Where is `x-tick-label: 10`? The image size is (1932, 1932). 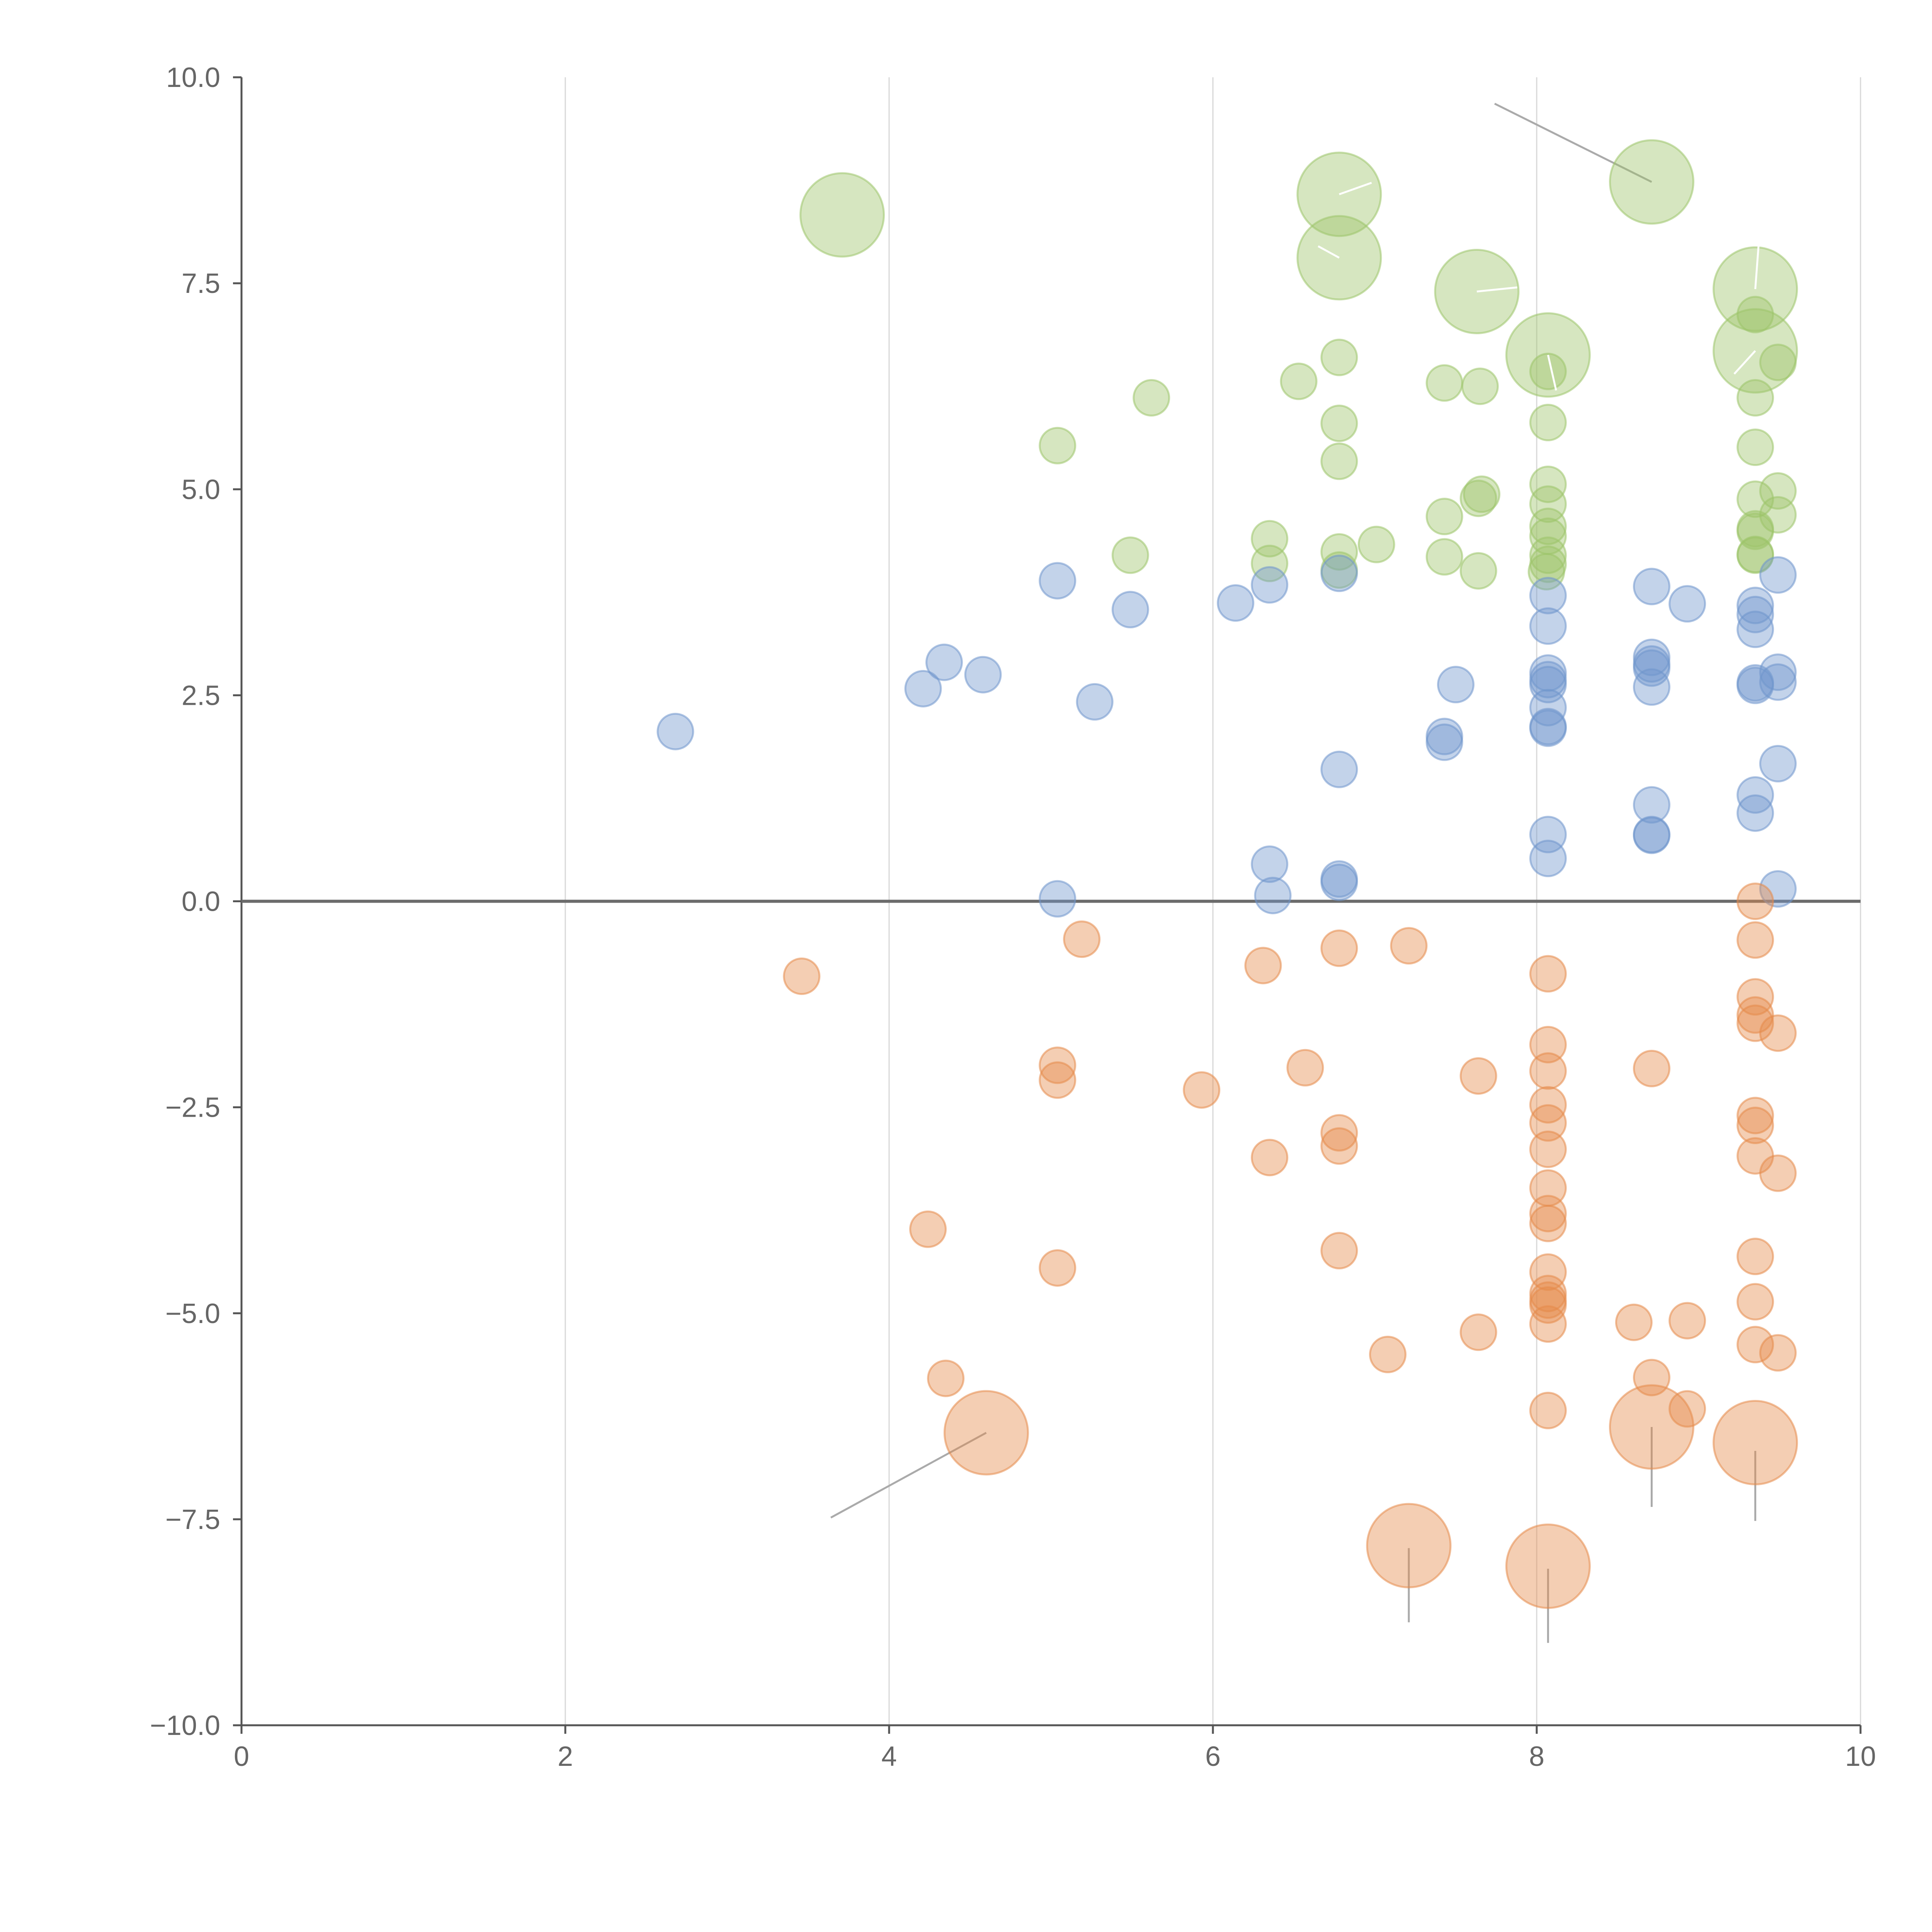 x-tick-label: 10 is located at coordinates (1860, 1756).